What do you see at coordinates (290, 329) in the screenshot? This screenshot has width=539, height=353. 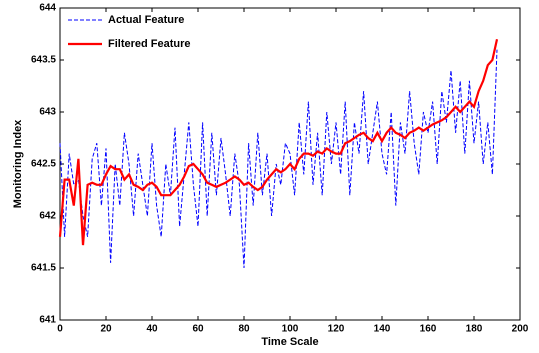 I see `x-tick-label: 100` at bounding box center [290, 329].